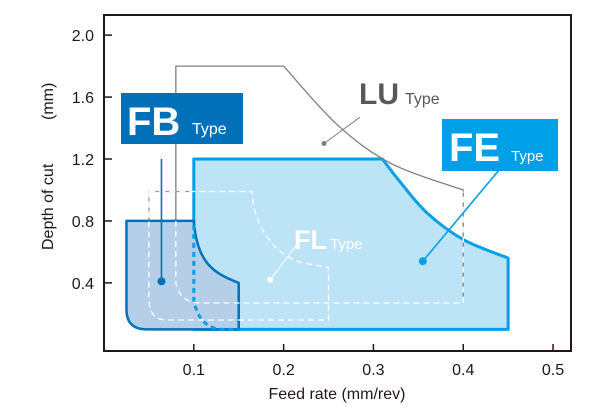 This screenshot has height=410, width=600. Describe the element at coordinates (209, 129) in the screenshot. I see `fb-label-suffix: Type` at that location.